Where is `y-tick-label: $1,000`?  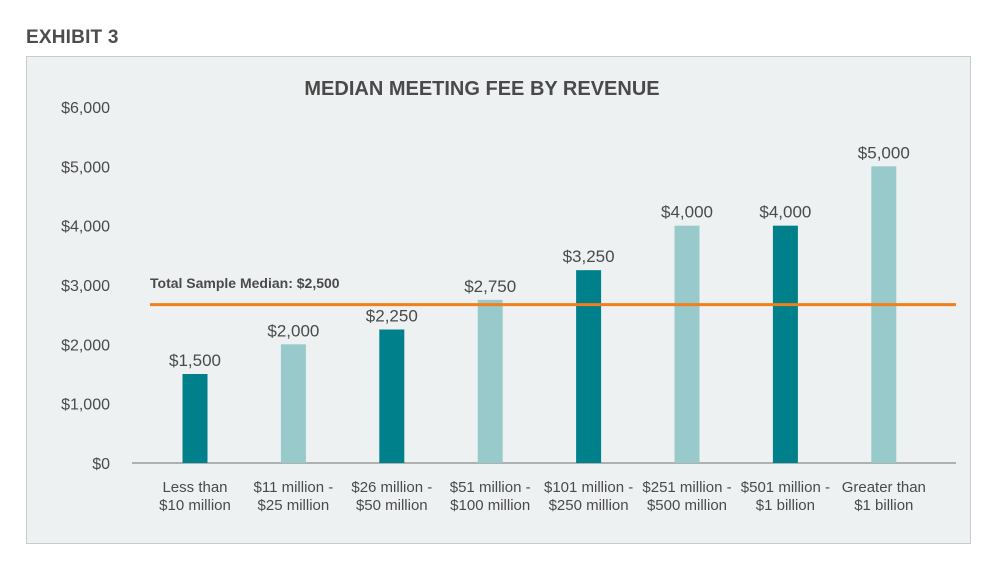
y-tick-label: $1,000 is located at coordinates (85, 405).